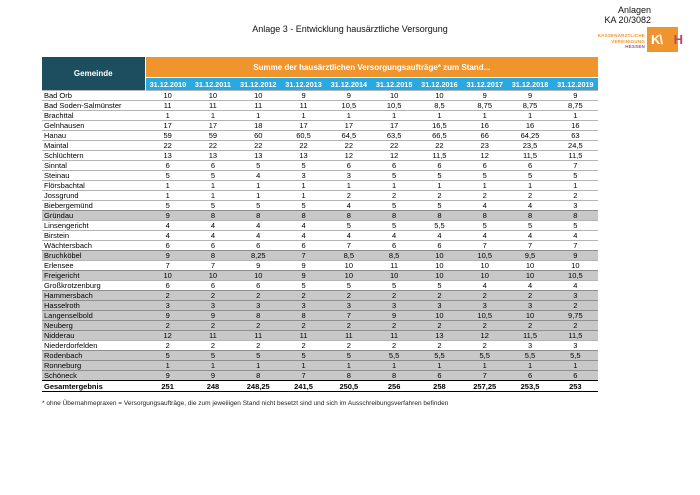 The image size is (700, 495). What do you see at coordinates (320, 95) in the screenshot?
I see `table-row: Bad Orb 10 10 10 9 9 10 10 9 9 9` at bounding box center [320, 95].